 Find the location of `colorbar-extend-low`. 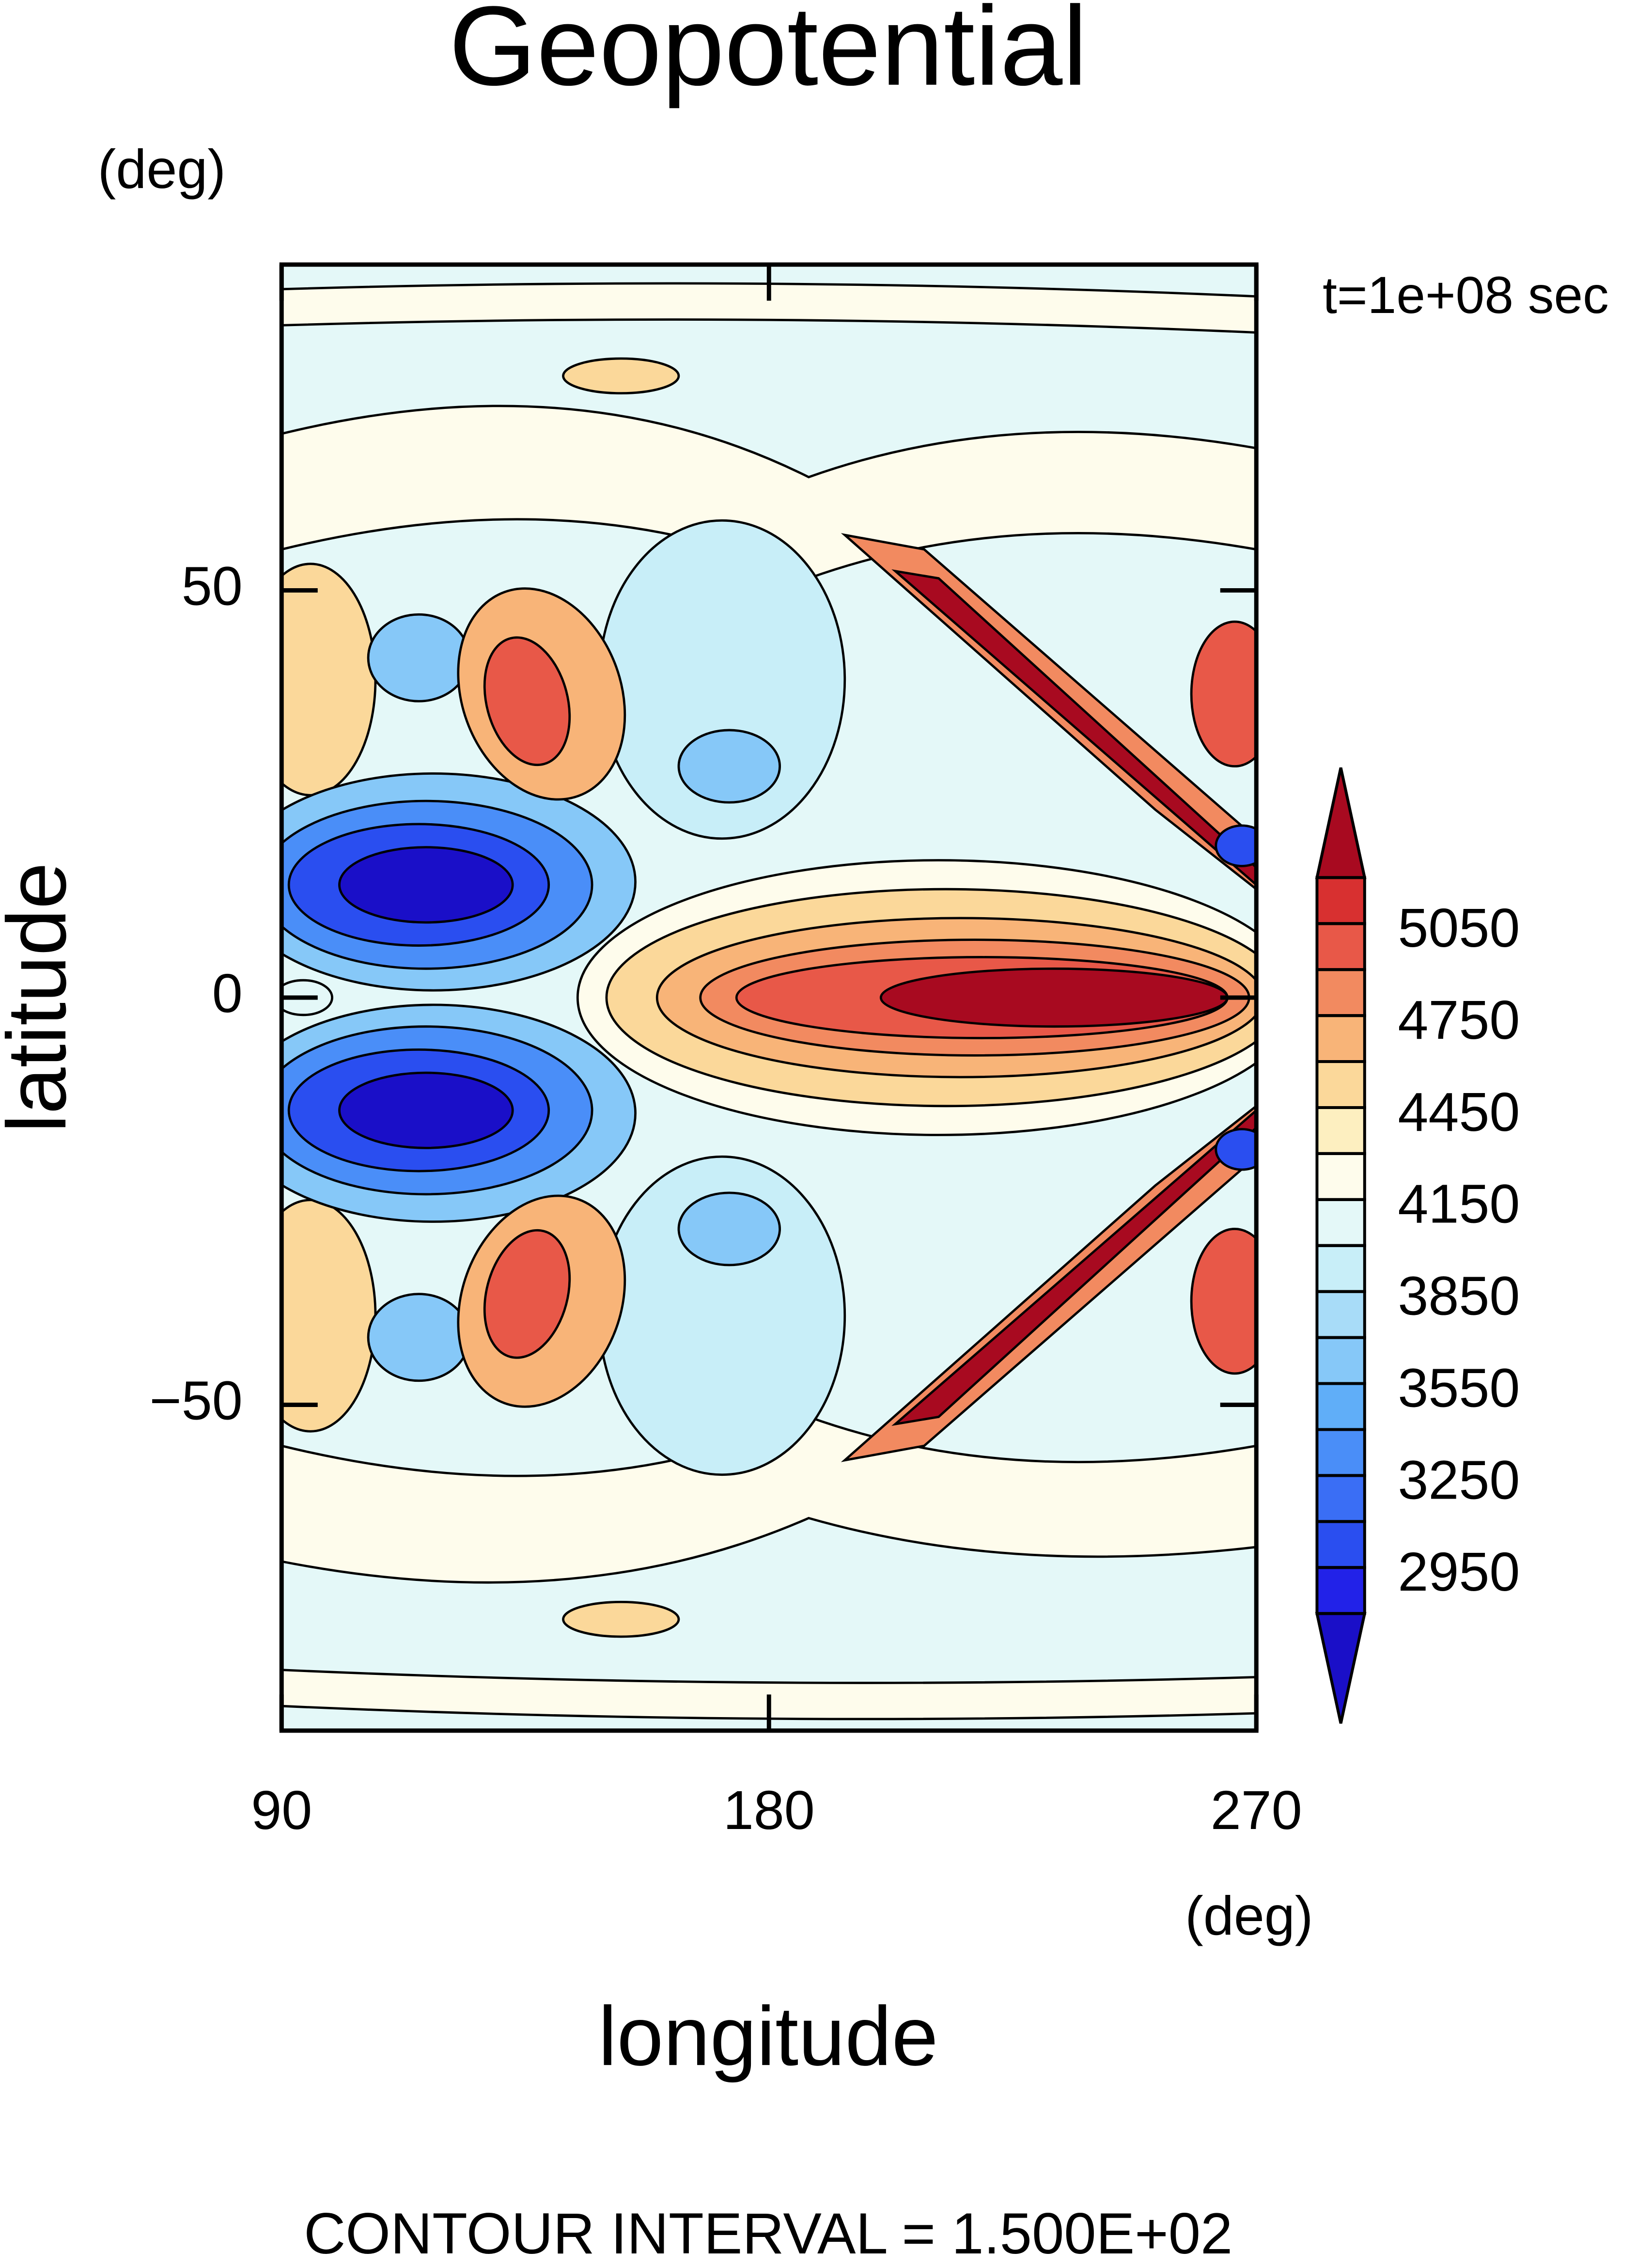

colorbar-extend-low is located at coordinates (1341, 1668).